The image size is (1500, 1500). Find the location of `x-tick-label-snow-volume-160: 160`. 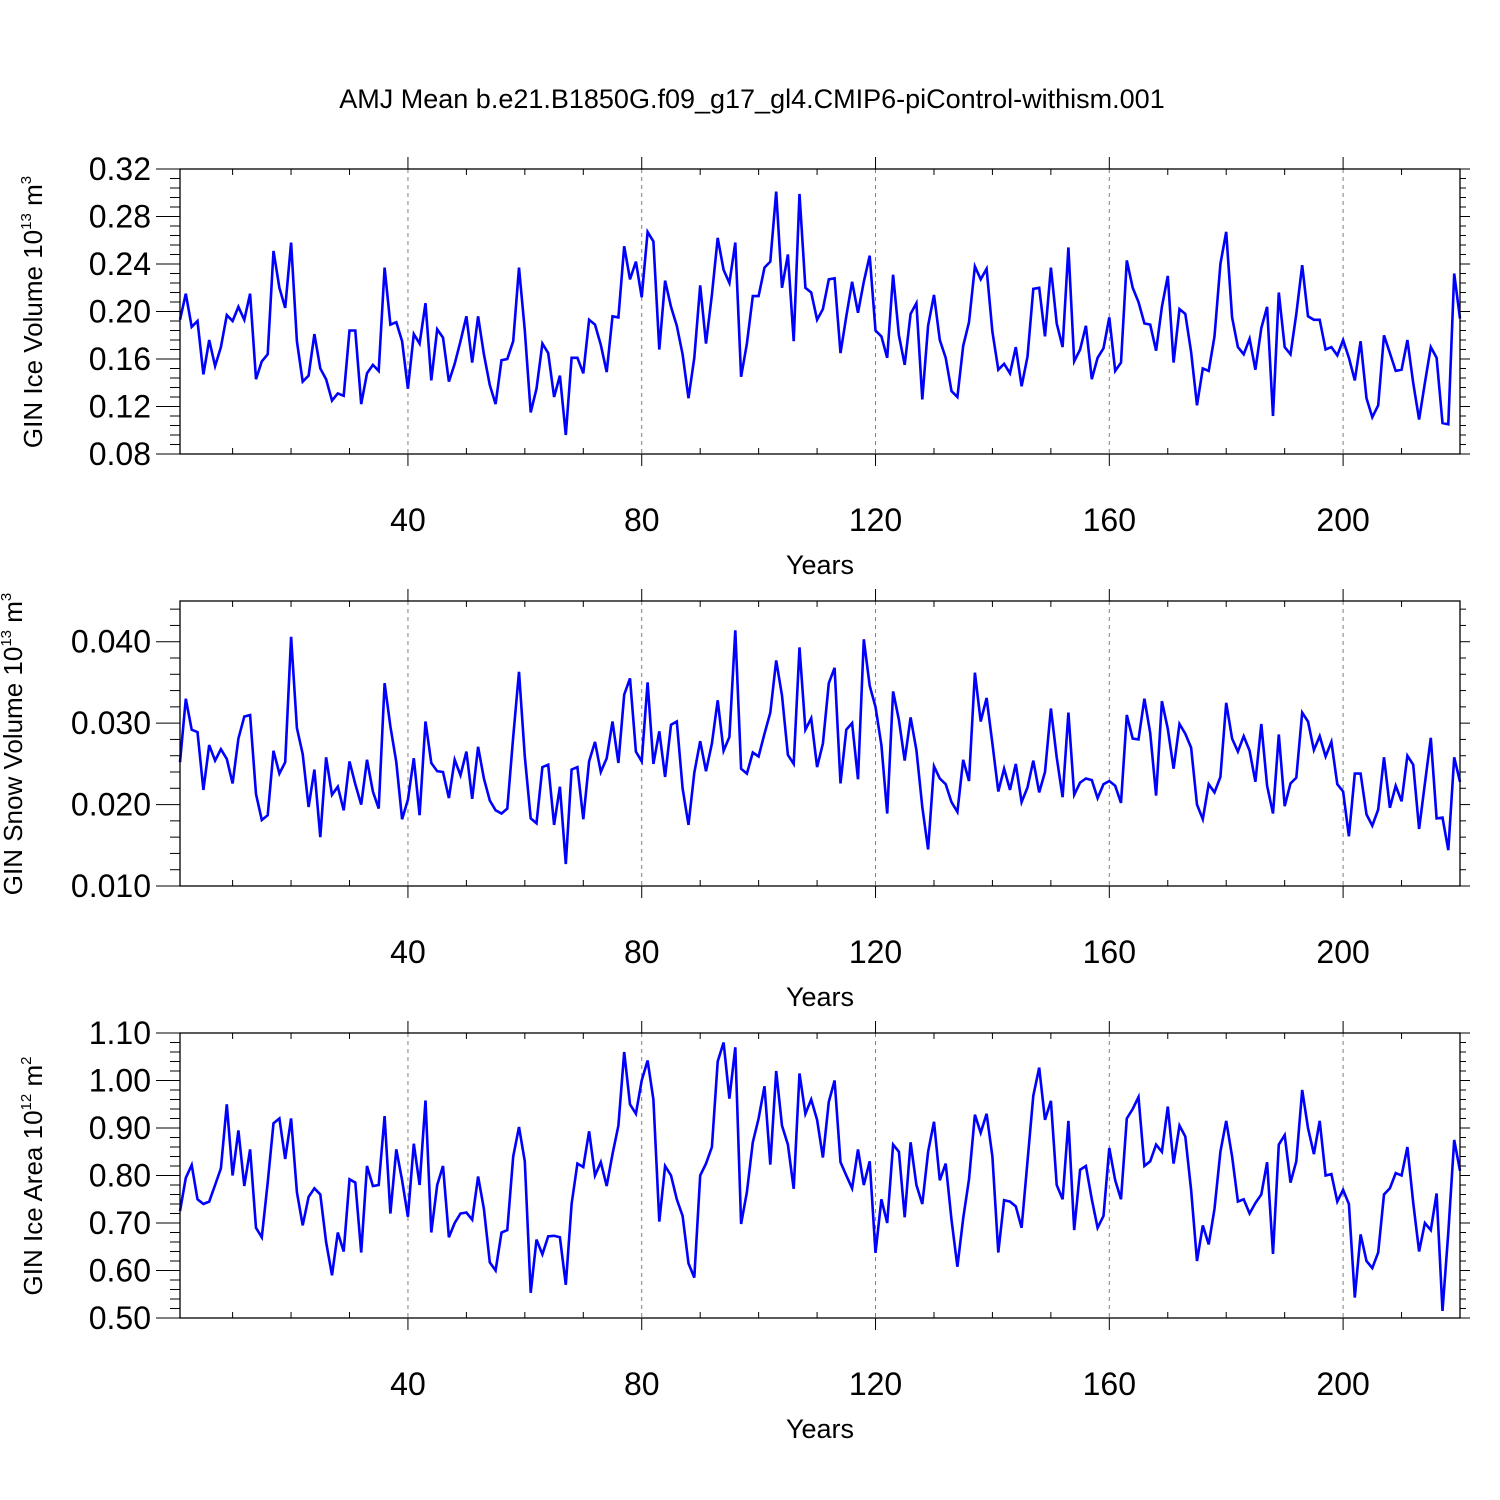

x-tick-label-snow-volume-160: 160 is located at coordinates (1109, 952).